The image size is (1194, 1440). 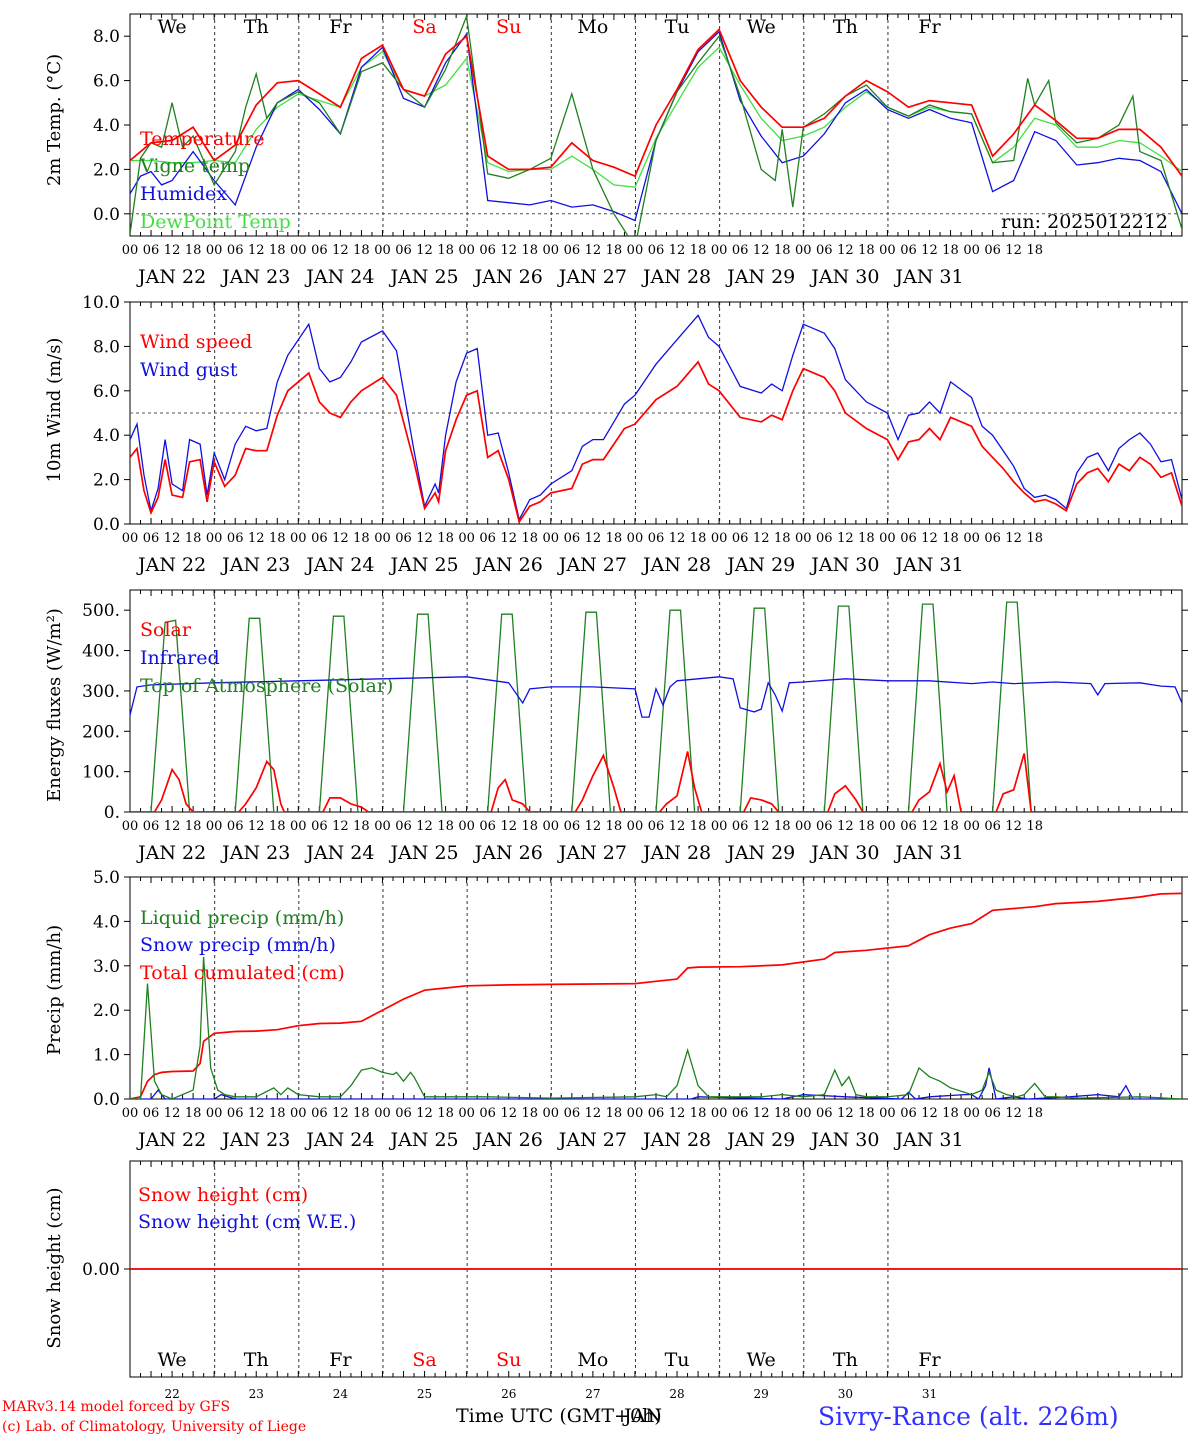 What do you see at coordinates (508, 565) in the screenshot?
I see `x-date-label: JAN 26` at bounding box center [508, 565].